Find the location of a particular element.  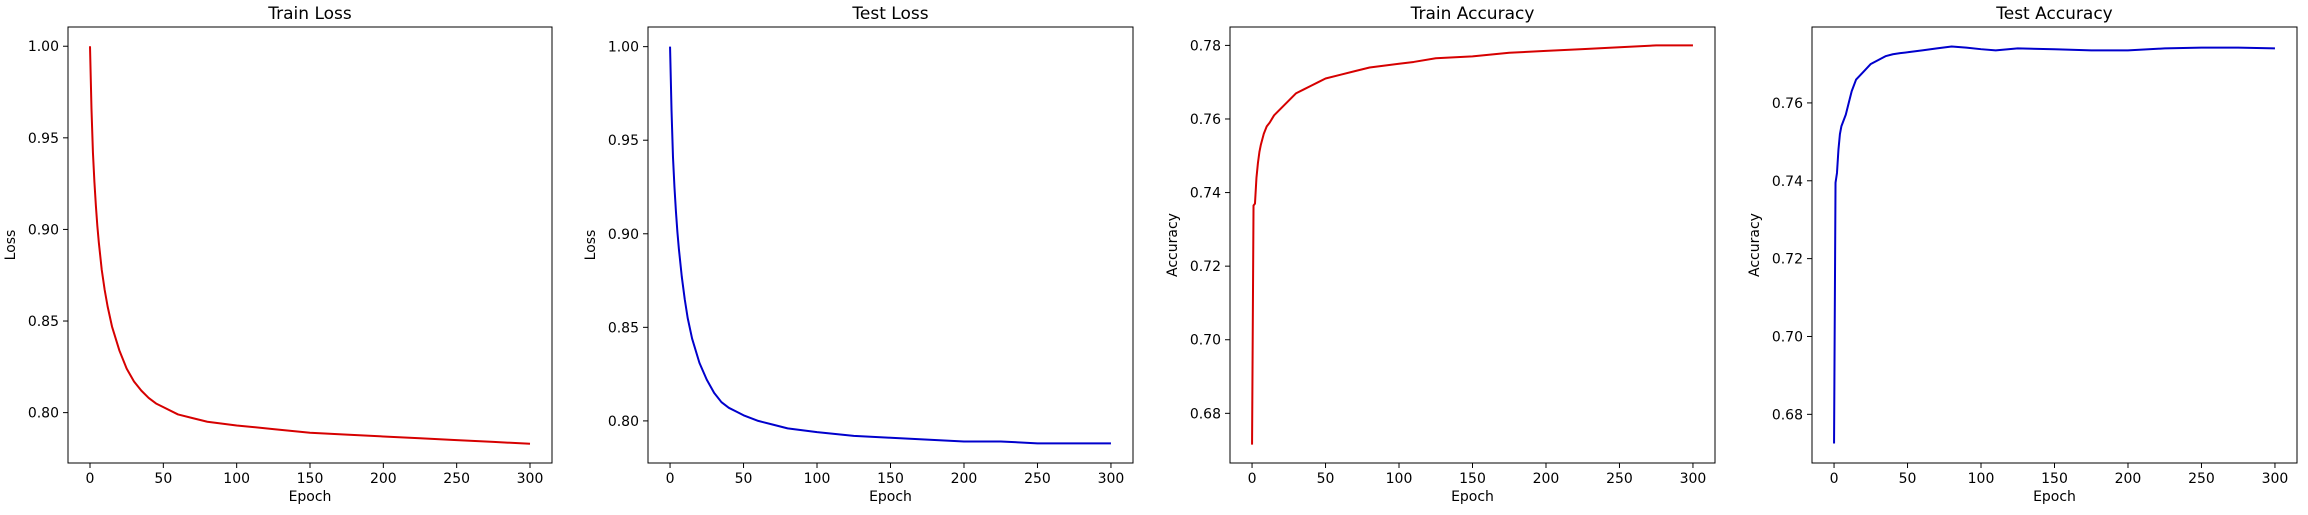

y-tick-label: 0.78 is located at coordinates (1205, 46).